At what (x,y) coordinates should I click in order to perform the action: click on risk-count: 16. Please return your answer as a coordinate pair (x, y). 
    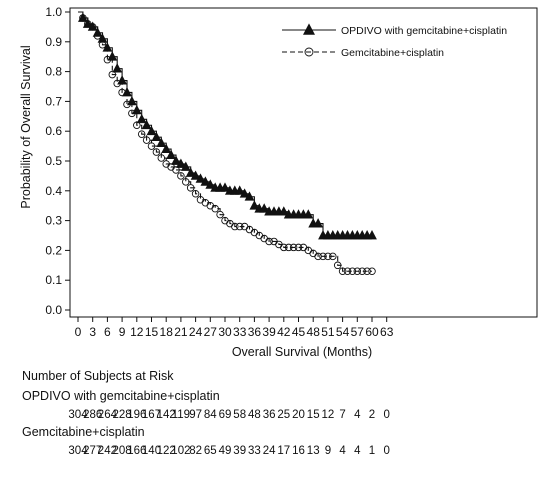
    Looking at the image, I should click on (298, 451).